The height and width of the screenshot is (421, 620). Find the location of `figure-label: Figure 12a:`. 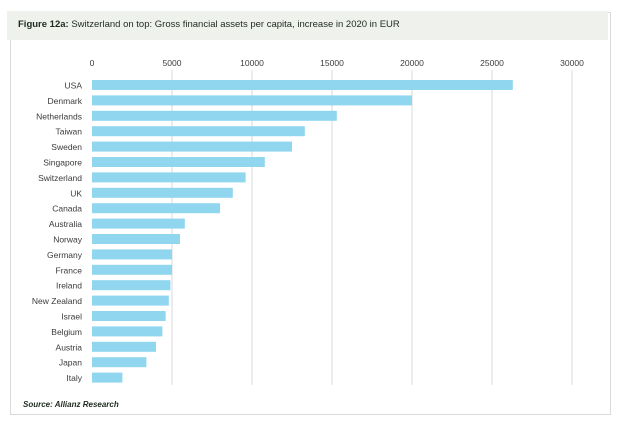

figure-label: Figure 12a: is located at coordinates (43, 24).